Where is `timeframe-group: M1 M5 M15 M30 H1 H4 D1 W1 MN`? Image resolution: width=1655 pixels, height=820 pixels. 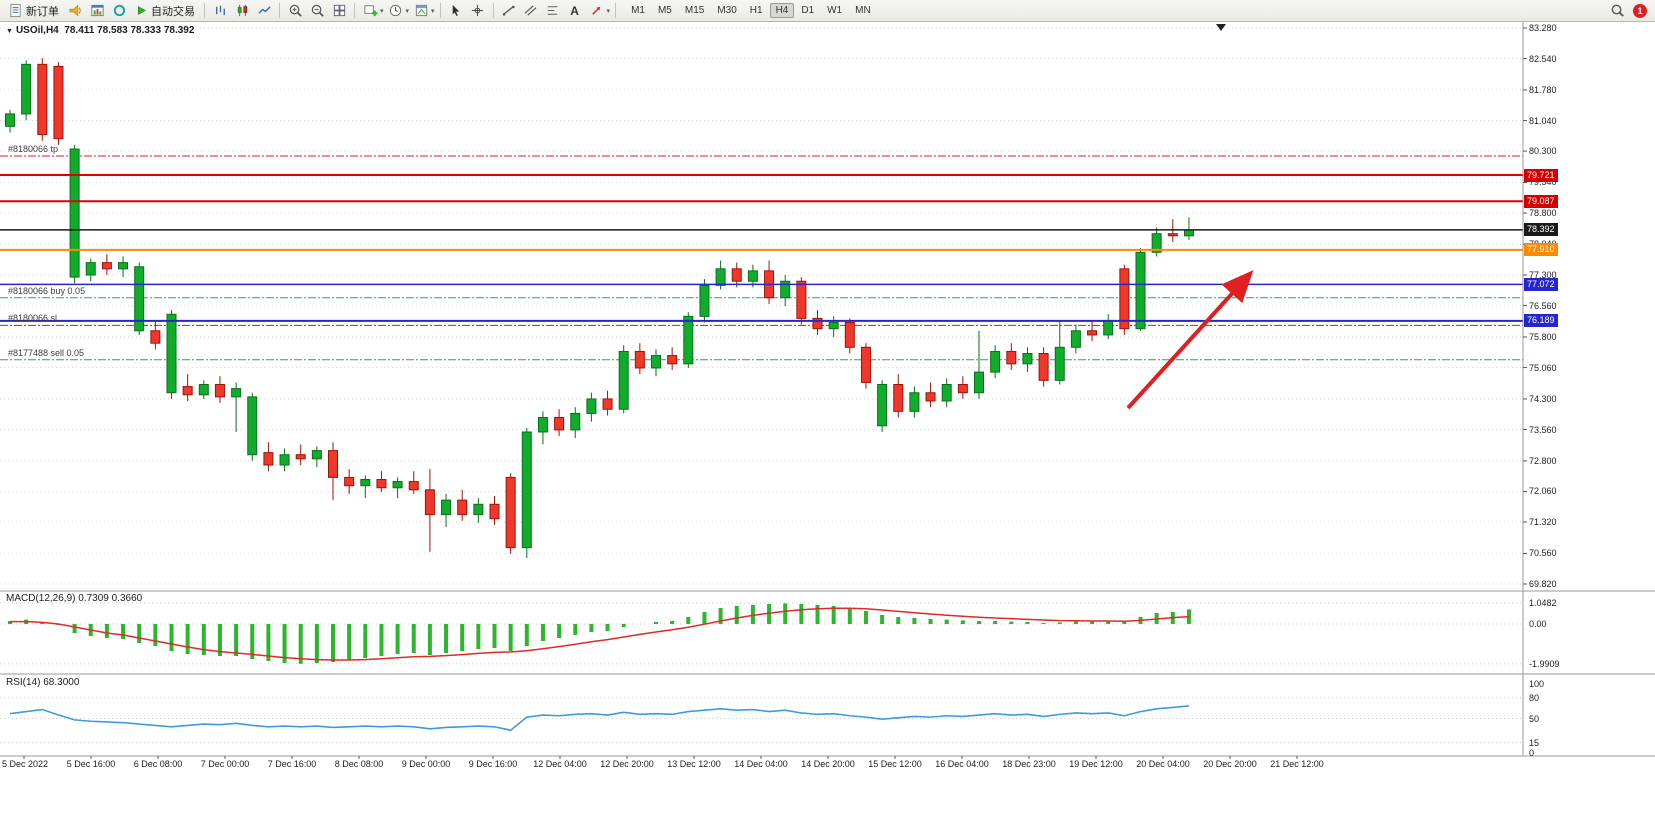 timeframe-group: M1 M5 M15 M30 H1 H4 D1 W1 MN is located at coordinates (751, 10).